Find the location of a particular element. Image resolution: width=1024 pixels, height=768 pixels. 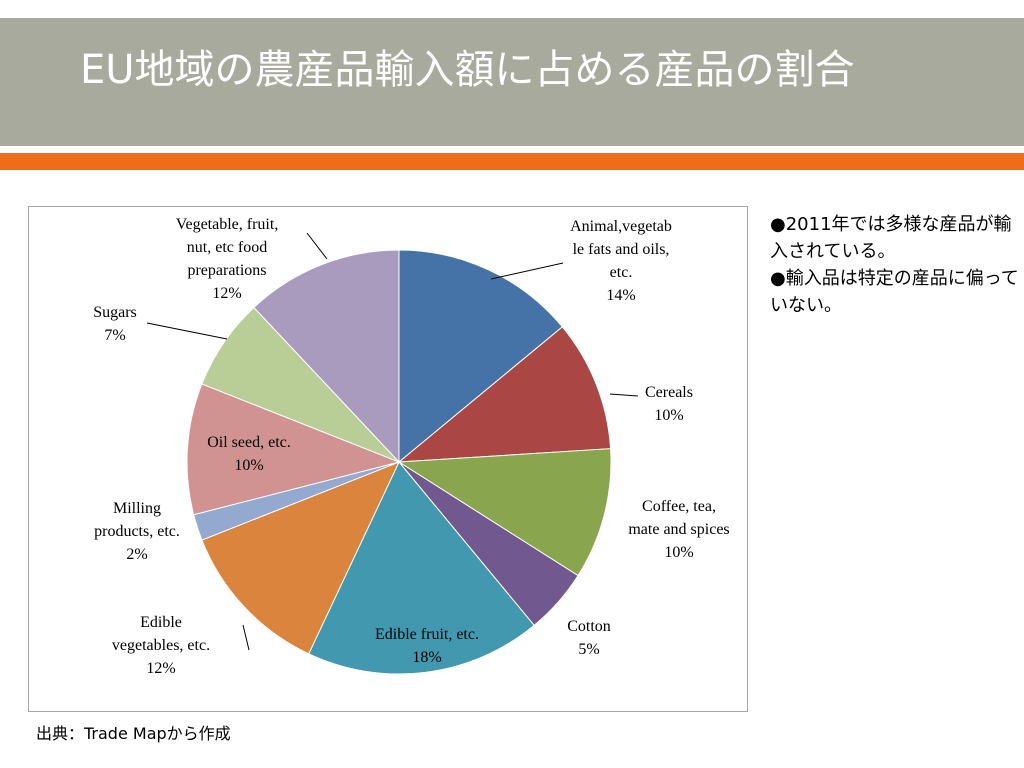

slice-name: Milling is located at coordinates (137, 508).